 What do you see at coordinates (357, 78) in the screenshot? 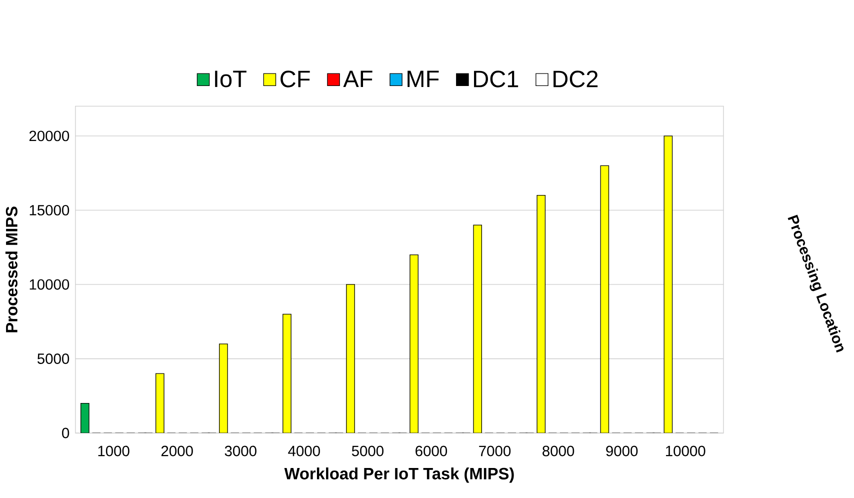
I see `legend-label: AF` at bounding box center [357, 78].